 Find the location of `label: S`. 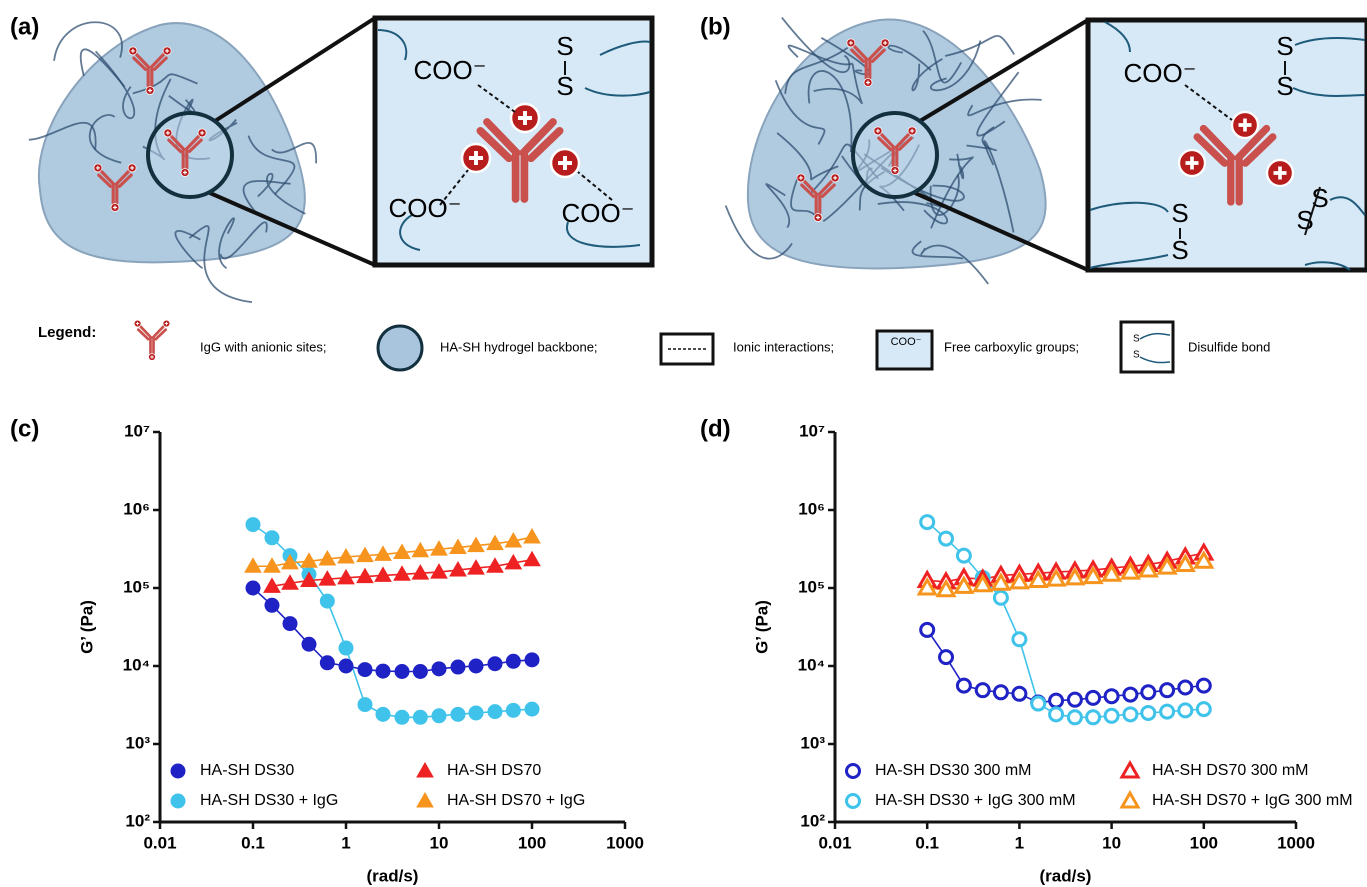

label: S is located at coordinates (1136, 339).